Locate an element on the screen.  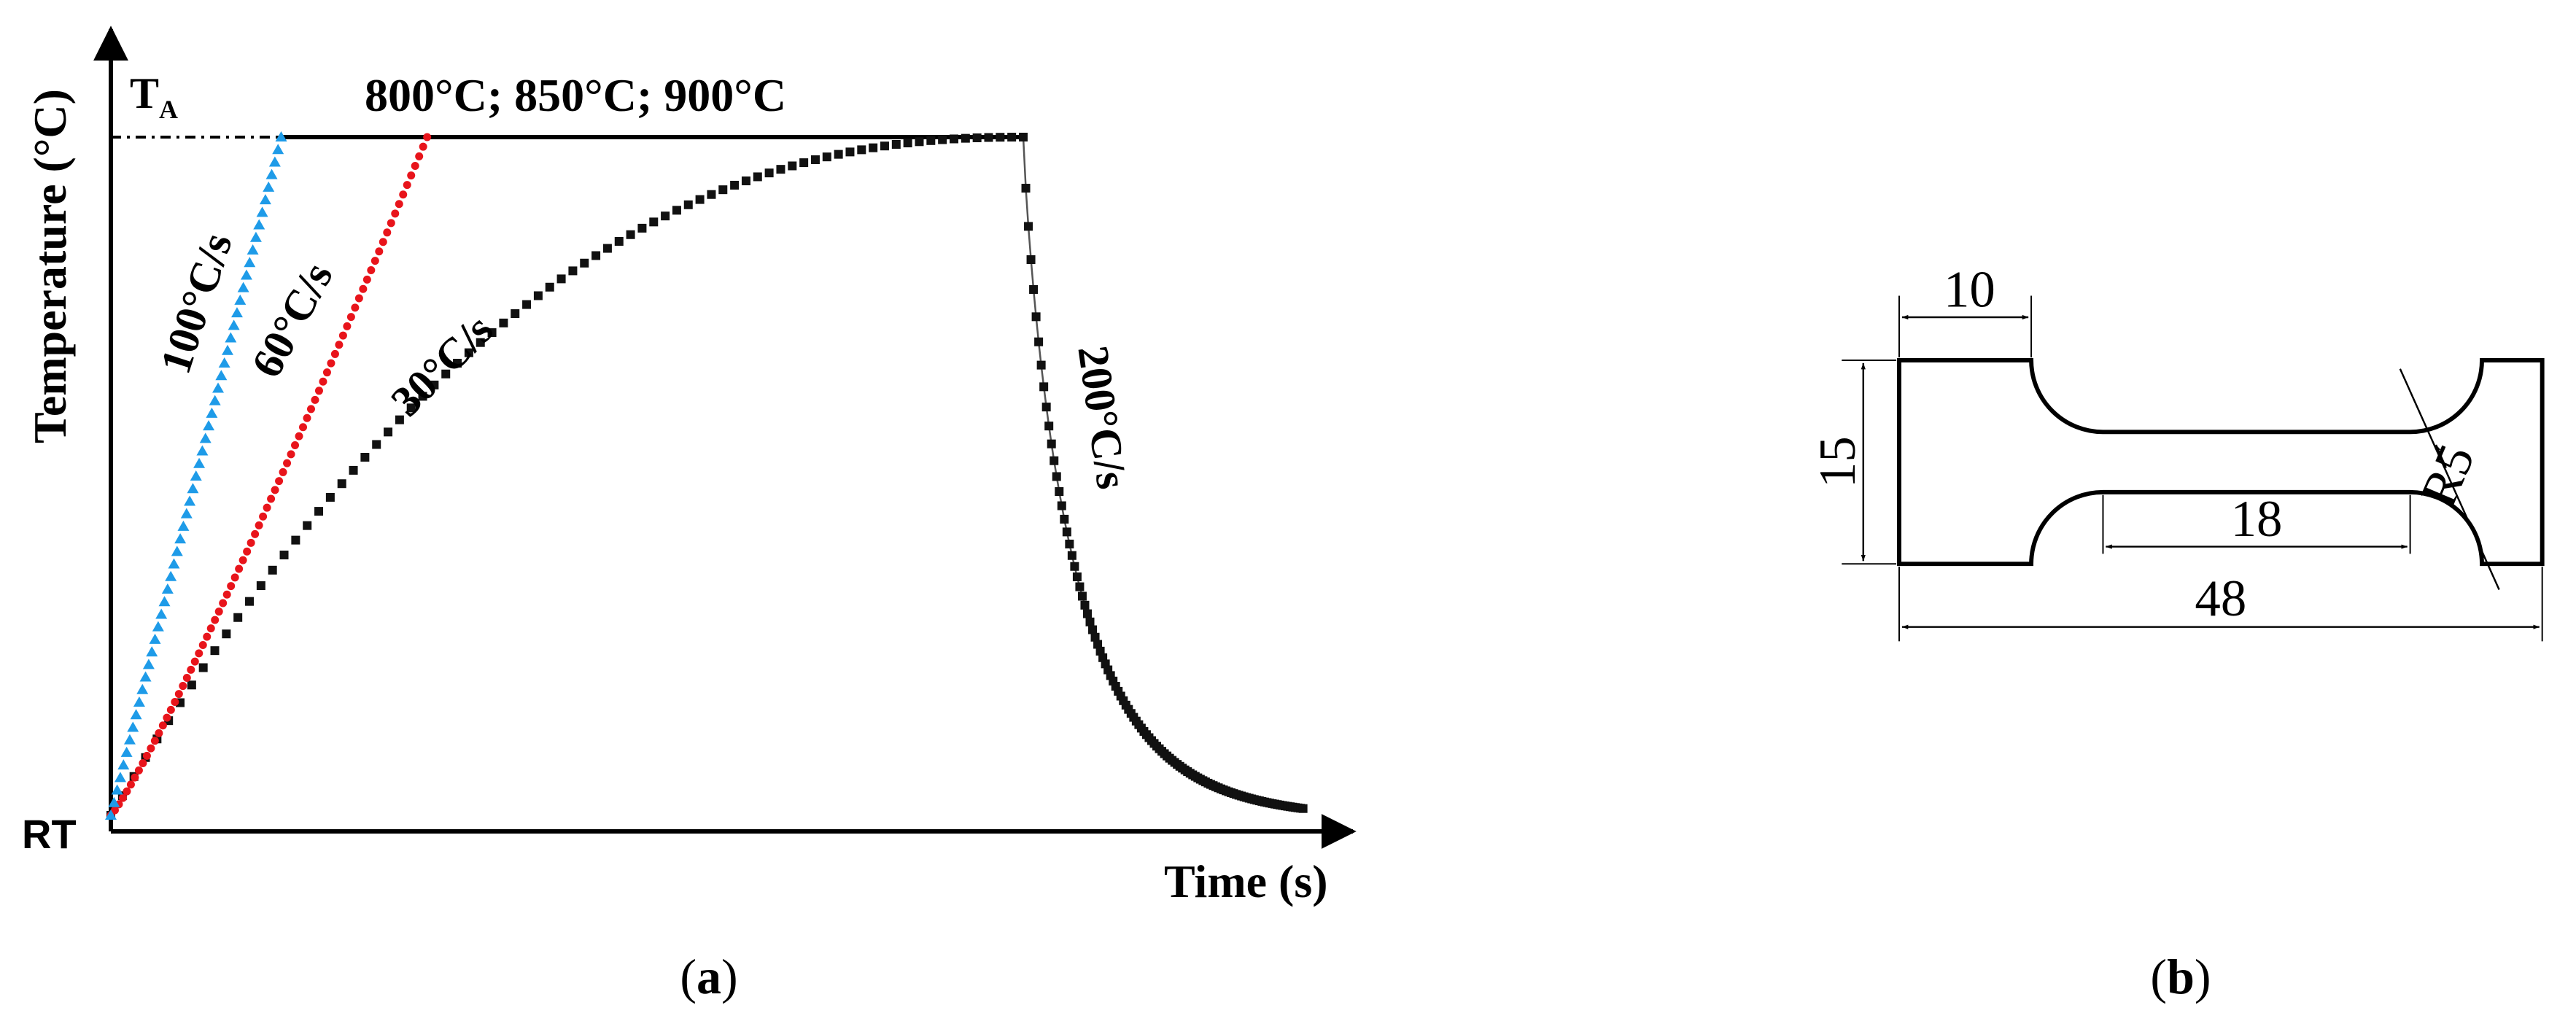
panel-b-open-paren: ( is located at coordinates (2158, 976).